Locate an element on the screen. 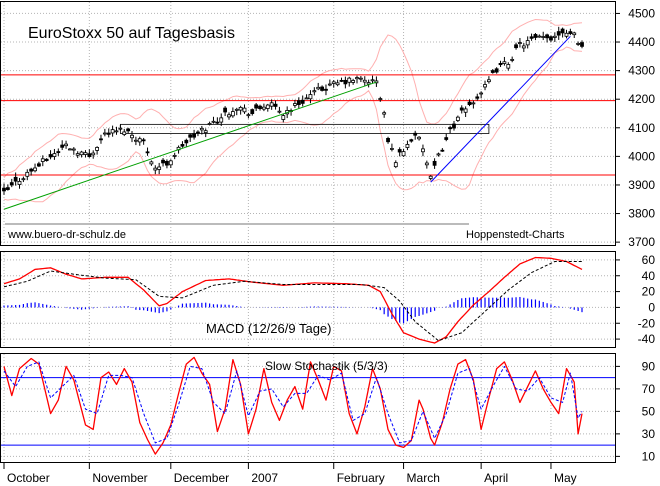 This screenshot has height=486, width=660. y-tick-label: 20 is located at coordinates (649, 292).